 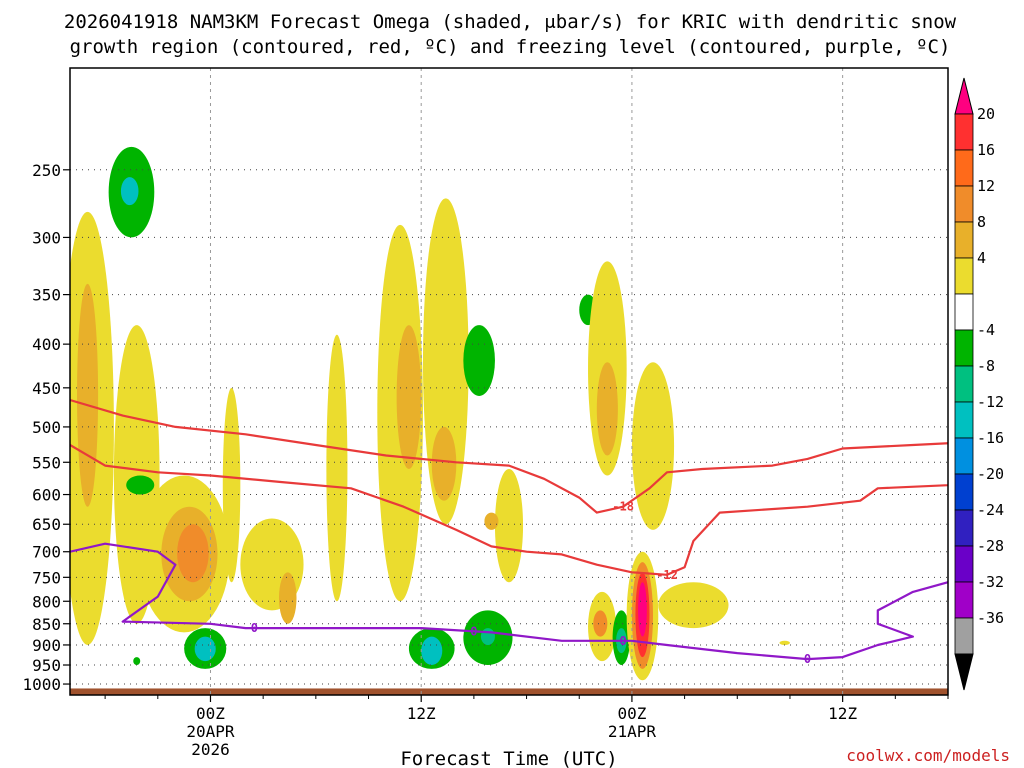 I want to click on y-tick-label: 750, so click(x=46, y=577).